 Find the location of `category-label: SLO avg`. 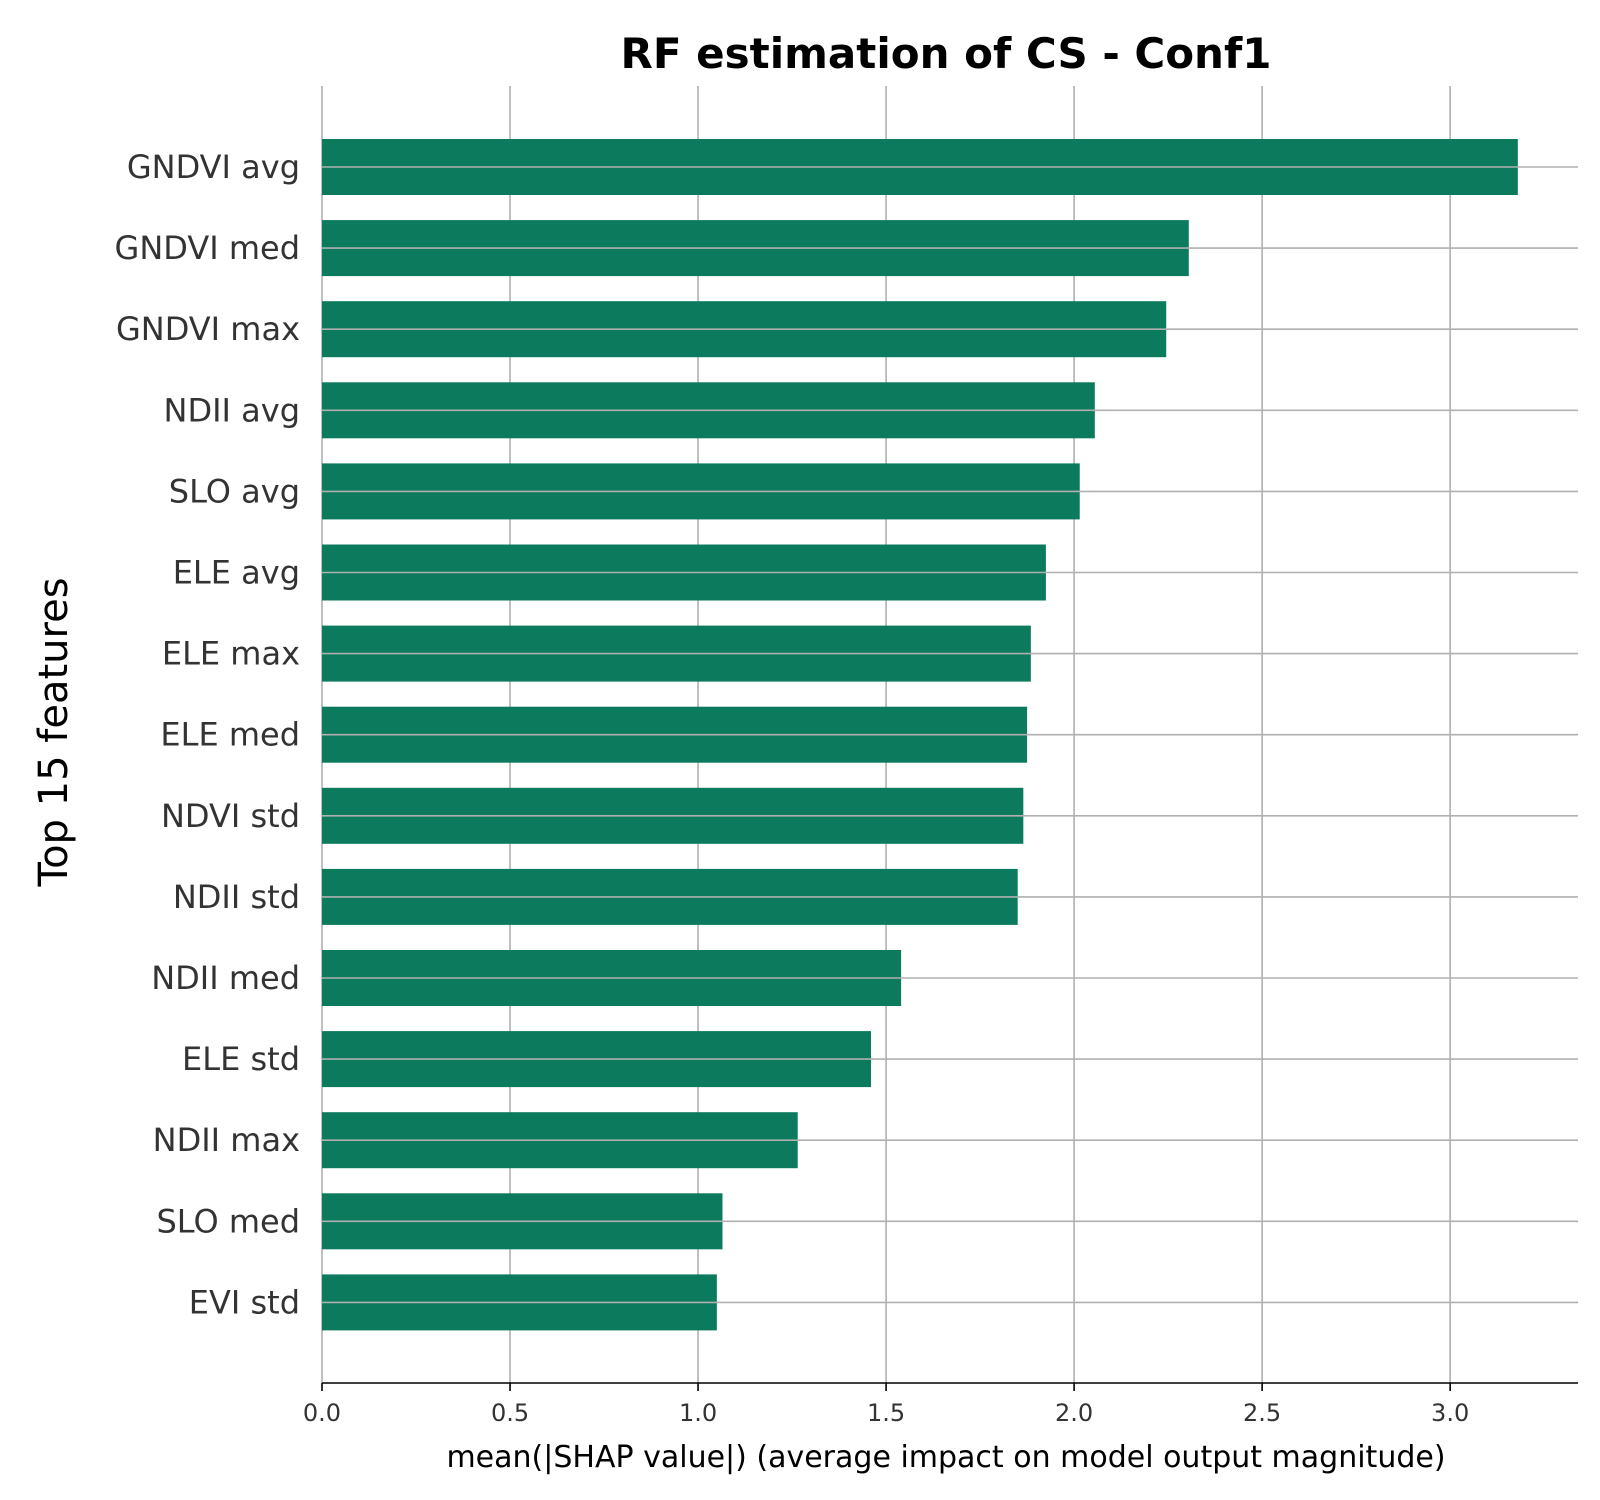

category-label: SLO avg is located at coordinates (234, 491).